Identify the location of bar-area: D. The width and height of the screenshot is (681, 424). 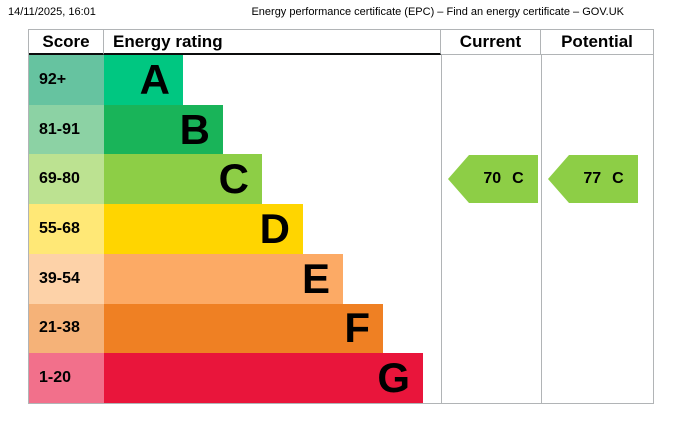
(272, 229).